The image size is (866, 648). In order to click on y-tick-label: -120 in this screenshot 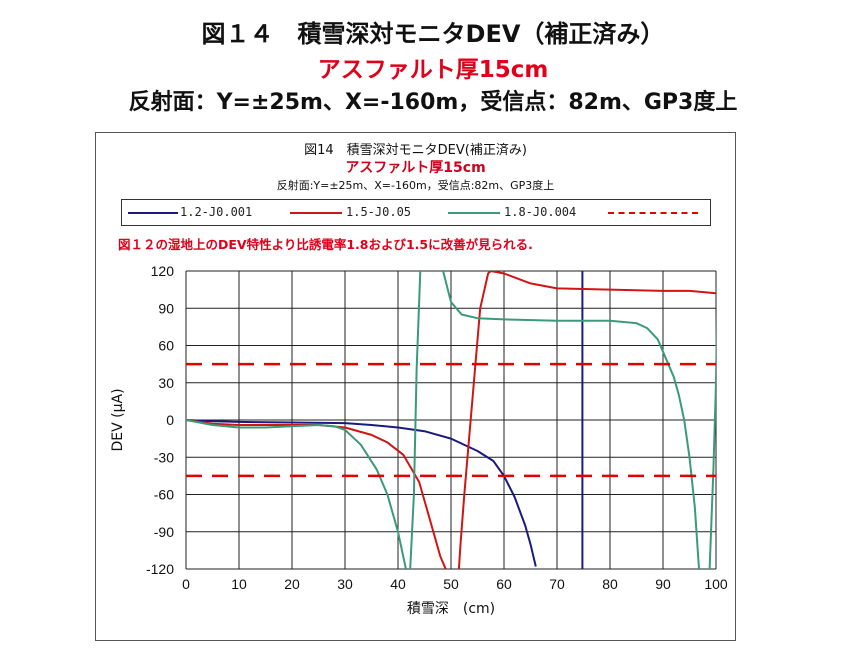, I will do `click(160, 569)`.